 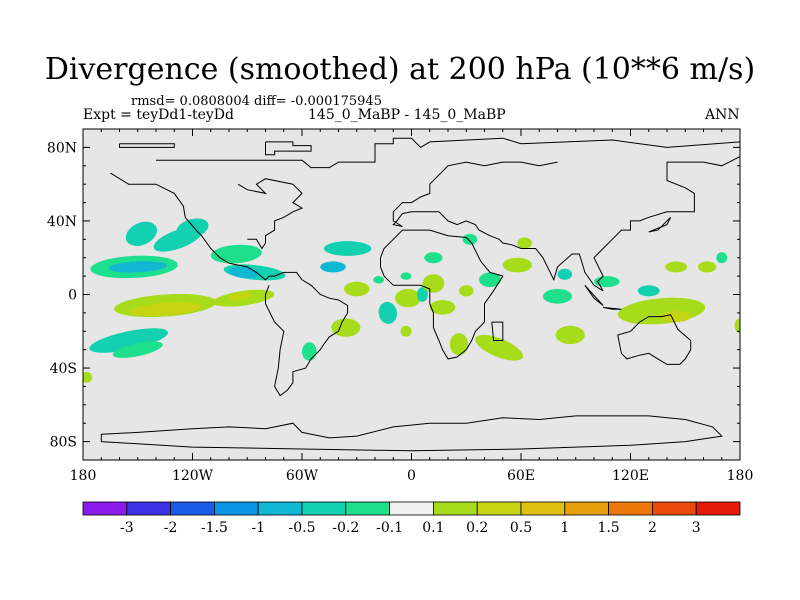 I want to click on rmsd-diff-stats: rmsd= 0.0808004 diff= -0.000175945, so click(x=256, y=101).